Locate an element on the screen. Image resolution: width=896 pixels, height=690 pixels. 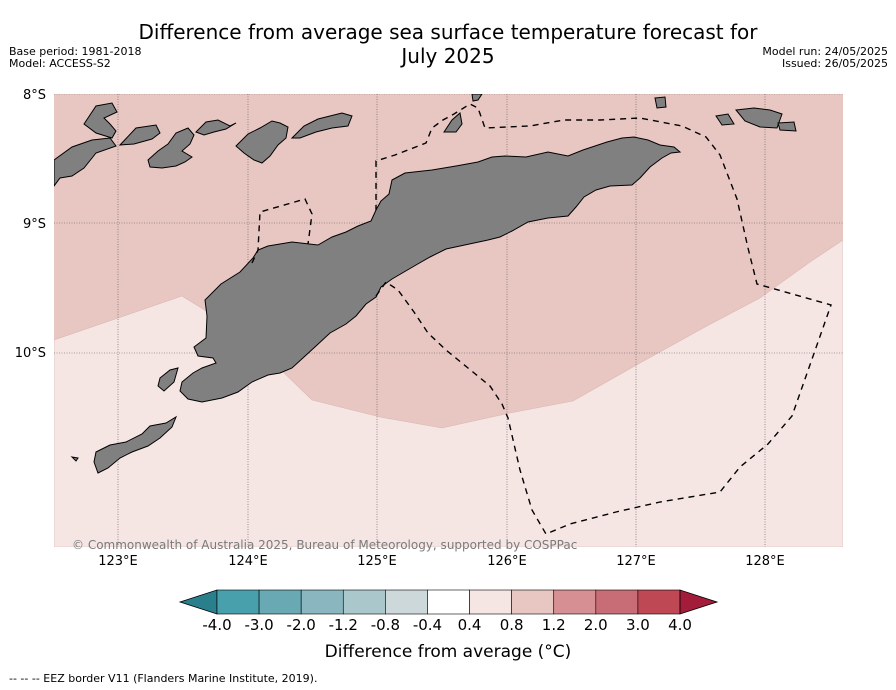
colorbar-tick-label: -0.8 is located at coordinates (385, 625).